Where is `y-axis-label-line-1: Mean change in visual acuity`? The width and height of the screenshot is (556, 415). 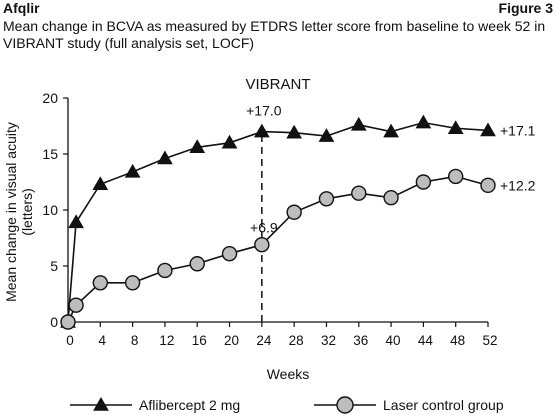 y-axis-label-line-1: Mean change in visual acuity is located at coordinates (11, 212).